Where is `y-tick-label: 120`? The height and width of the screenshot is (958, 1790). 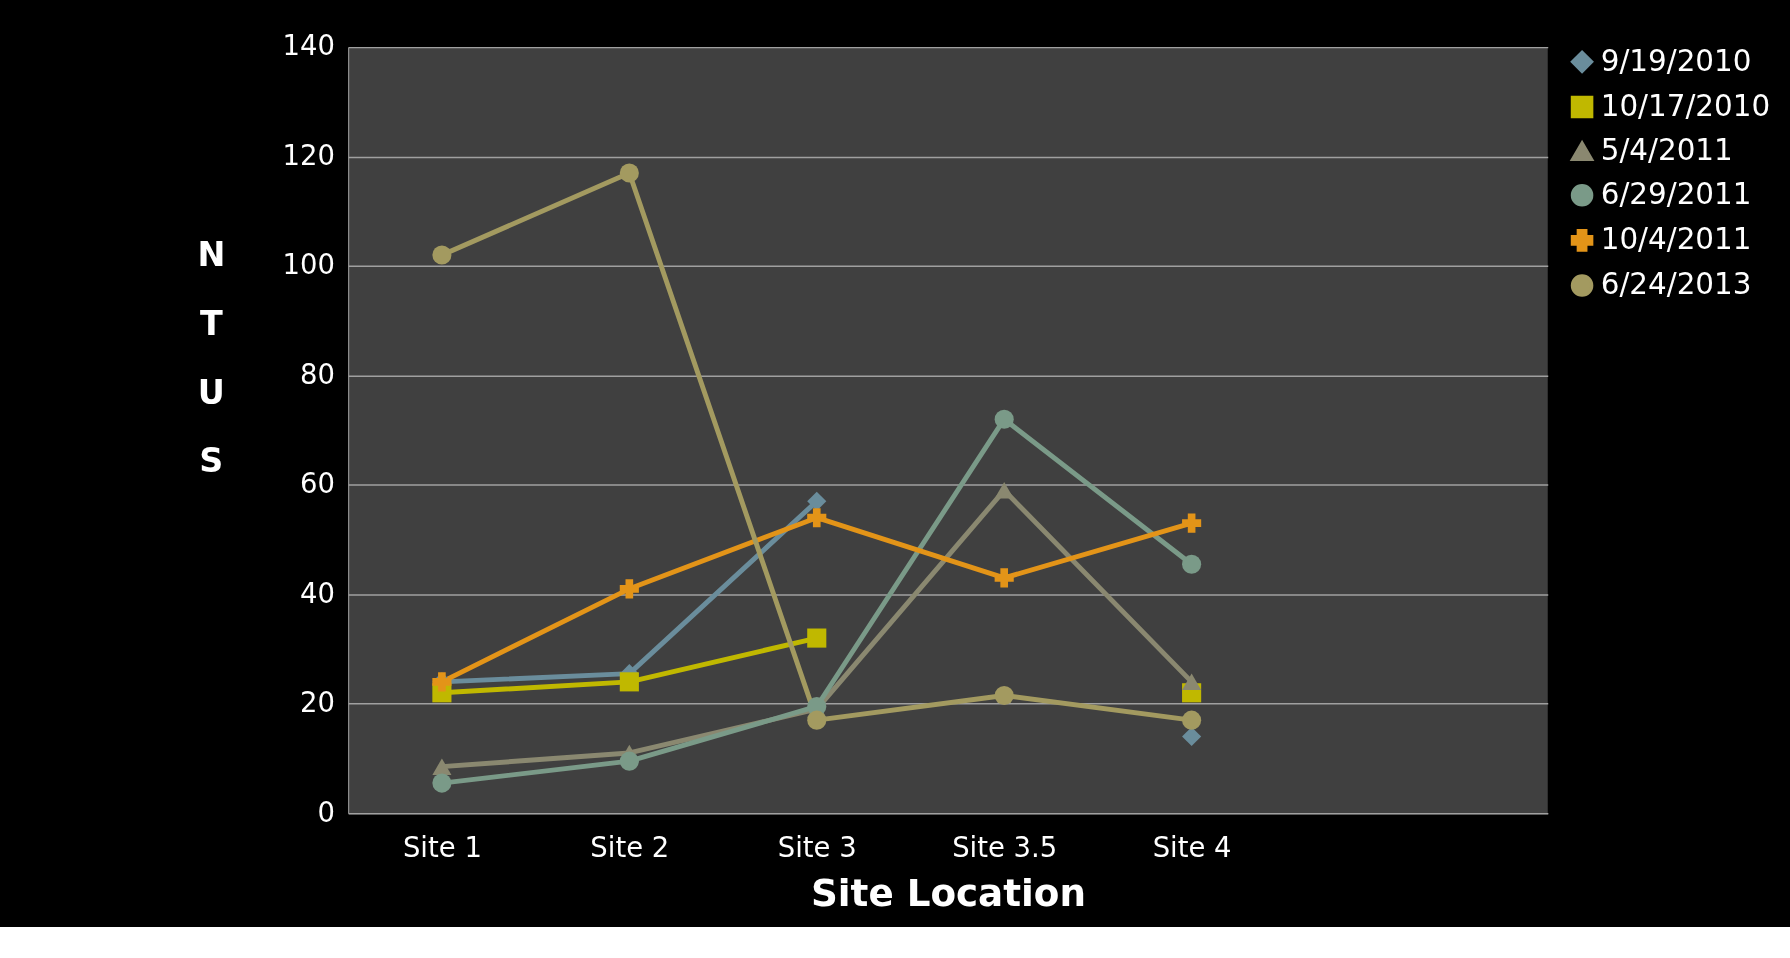
y-tick-label: 120 is located at coordinates (308, 155).